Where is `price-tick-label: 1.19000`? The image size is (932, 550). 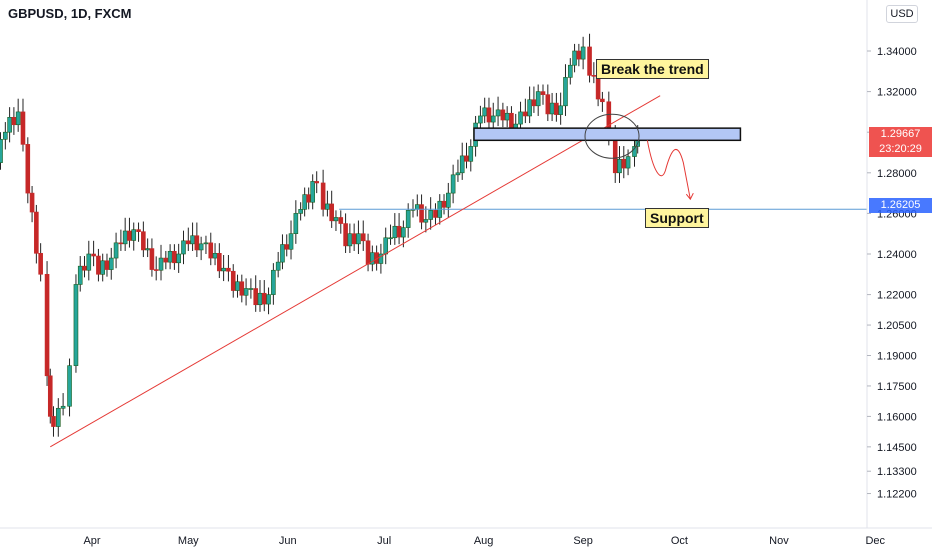 price-tick-label: 1.19000 is located at coordinates (897, 357).